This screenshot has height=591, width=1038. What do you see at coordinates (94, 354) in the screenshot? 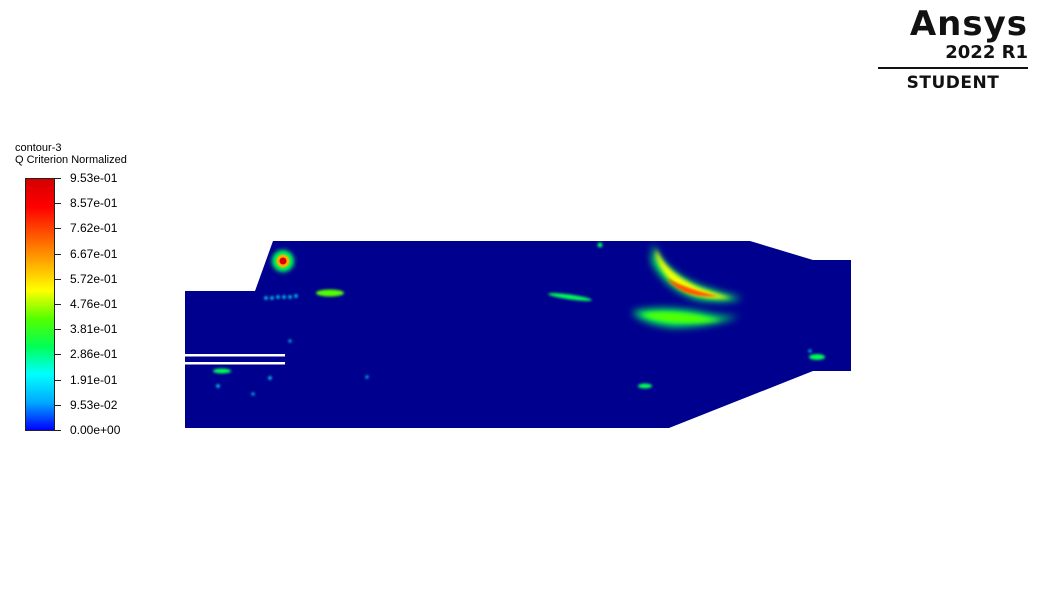
I see `legend-label: 2.86e-01` at bounding box center [94, 354].